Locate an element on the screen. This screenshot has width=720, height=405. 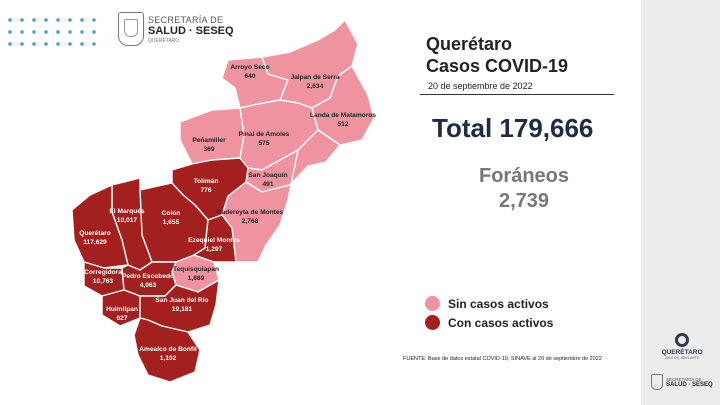
legend-active: Con casos activos is located at coordinates (489, 322).